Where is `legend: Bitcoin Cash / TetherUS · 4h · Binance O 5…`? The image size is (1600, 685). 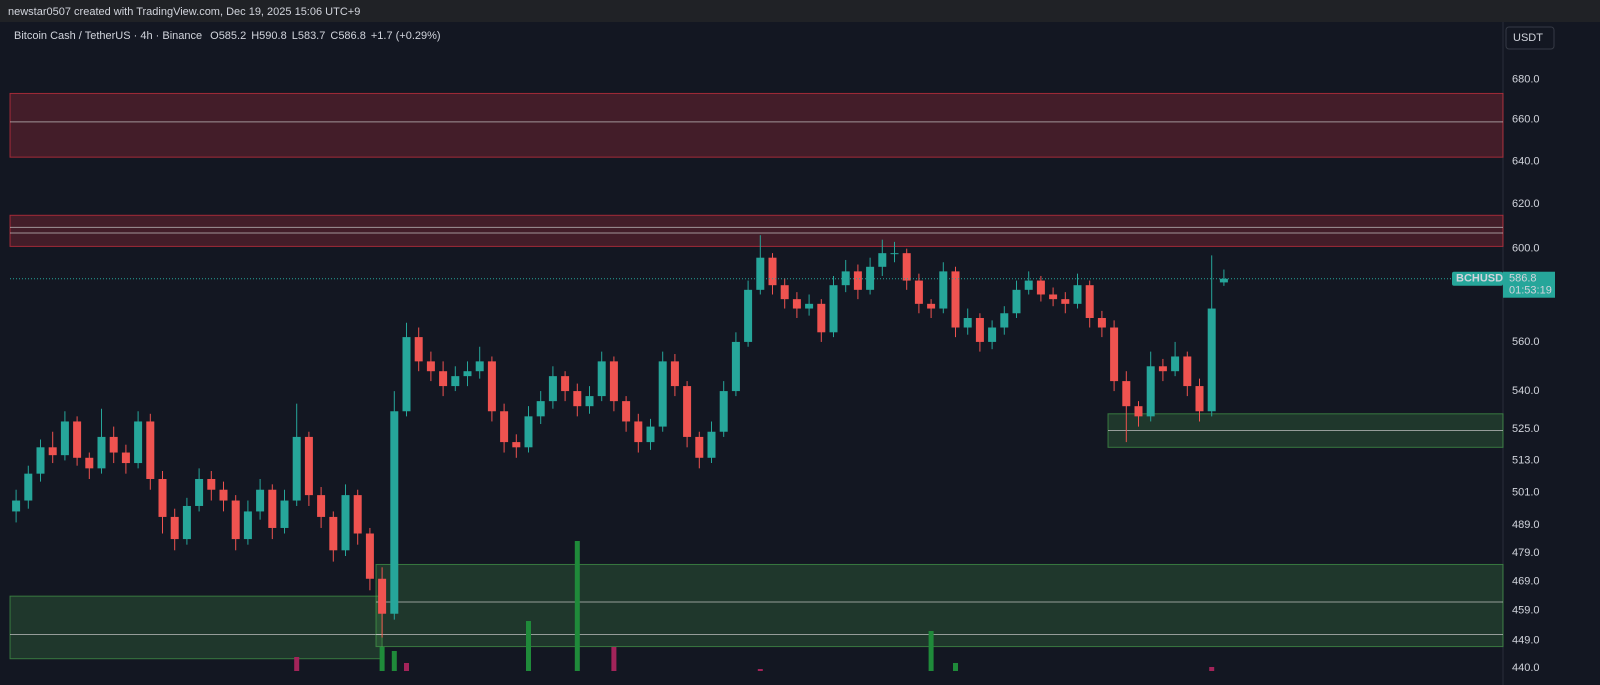
legend: Bitcoin Cash / TetherUS · 4h · Binance O 5… is located at coordinates (227, 36).